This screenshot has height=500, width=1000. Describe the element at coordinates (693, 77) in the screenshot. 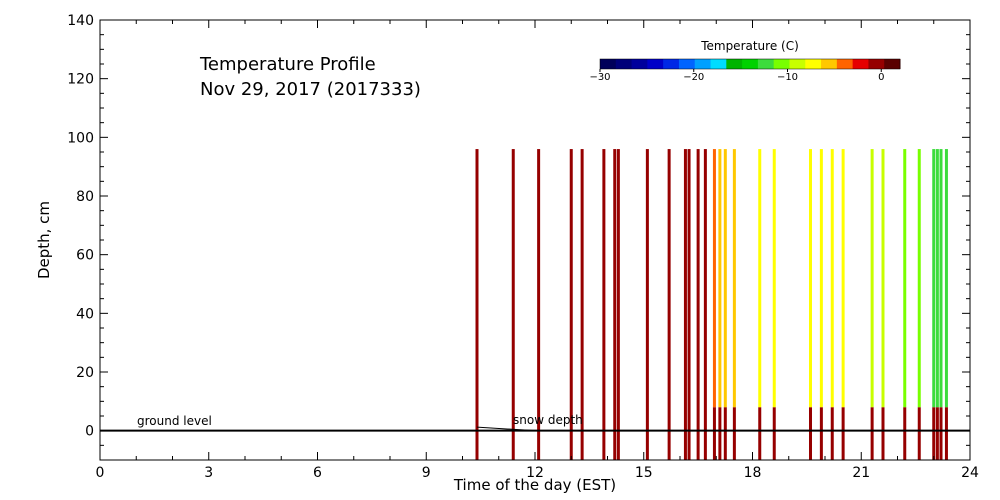

I see `colorbar-tick-label-1: −20` at that location.